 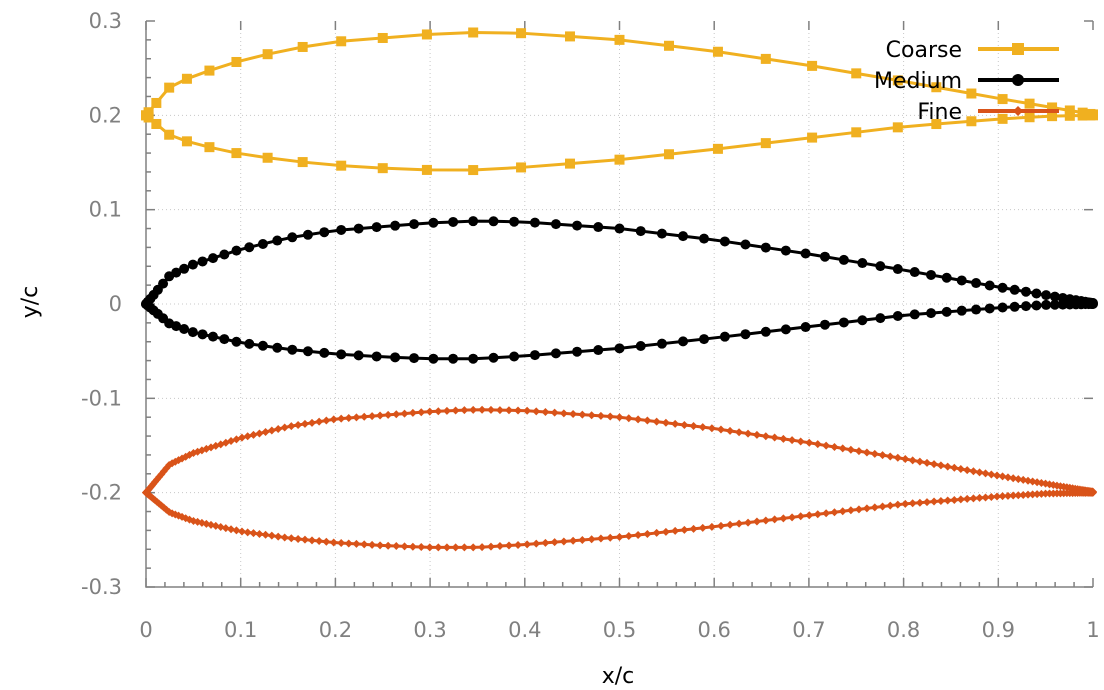 I want to click on legend-label: Medium, so click(x=918, y=81).